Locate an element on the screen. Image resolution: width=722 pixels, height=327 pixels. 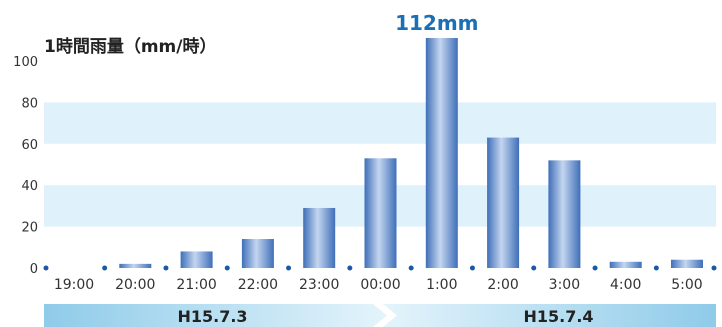
date-bar-left is located at coordinates (215, 315).